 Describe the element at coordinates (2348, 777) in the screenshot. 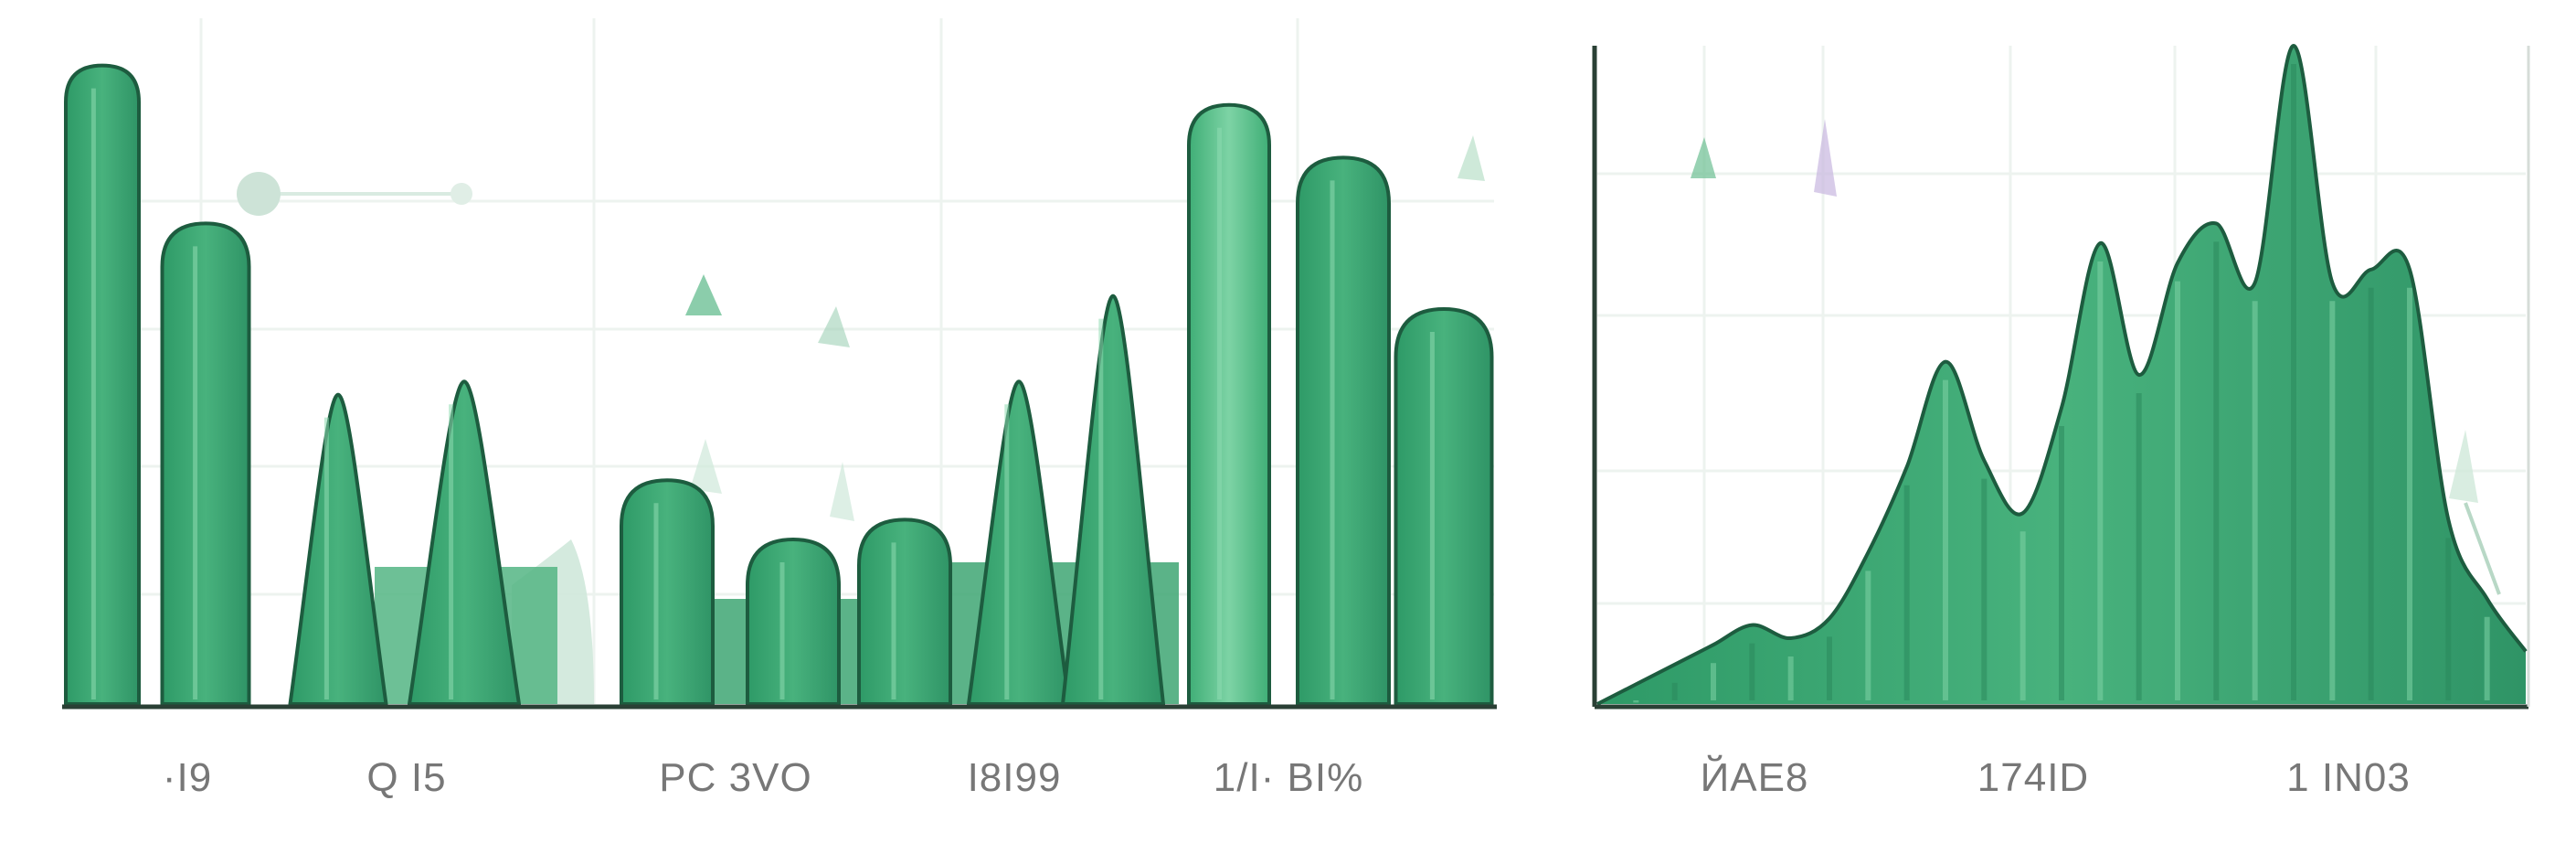

I see `right-tick-label-3: 1 IN03` at that location.